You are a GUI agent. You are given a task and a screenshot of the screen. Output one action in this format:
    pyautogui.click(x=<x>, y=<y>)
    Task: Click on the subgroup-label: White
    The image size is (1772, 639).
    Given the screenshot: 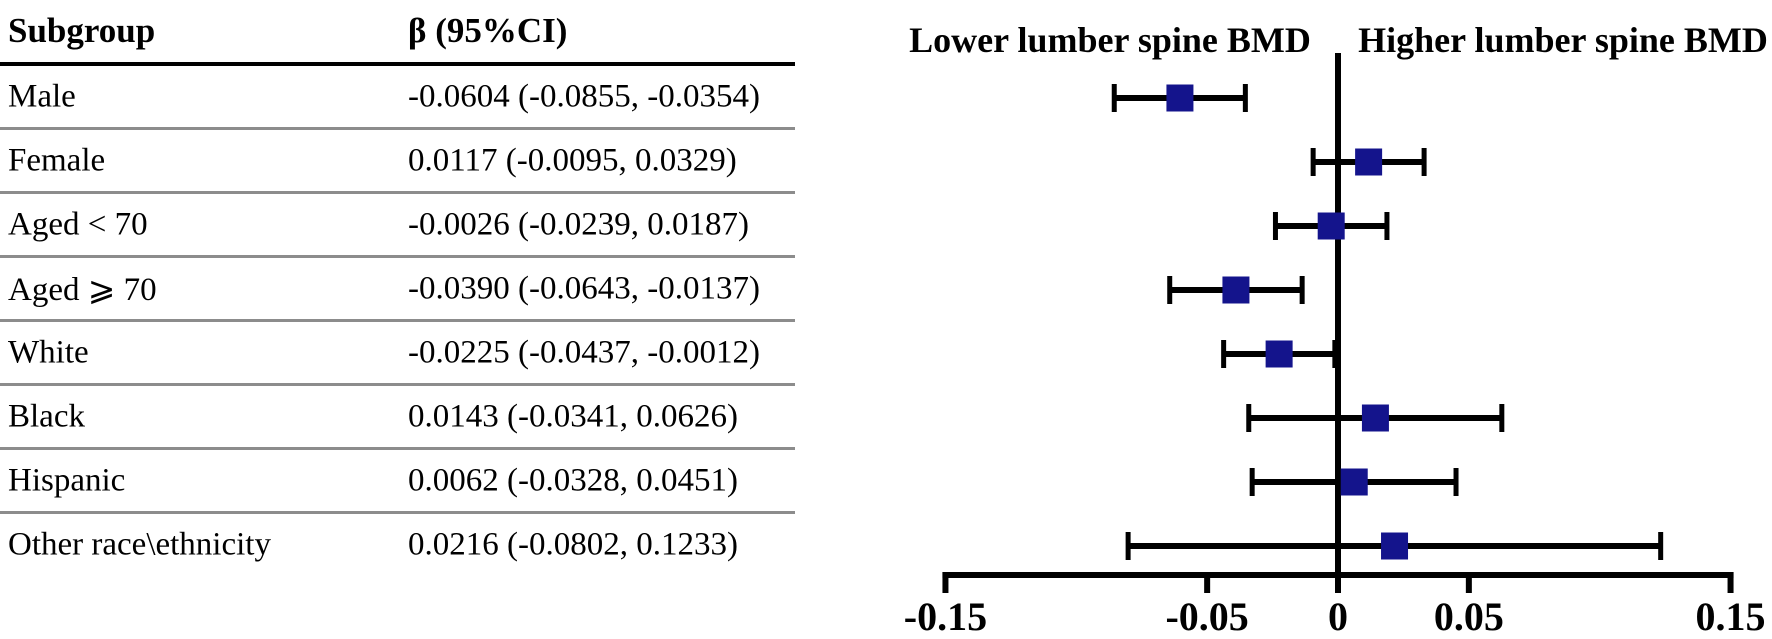 What is the action you would take?
    pyautogui.click(x=48, y=352)
    